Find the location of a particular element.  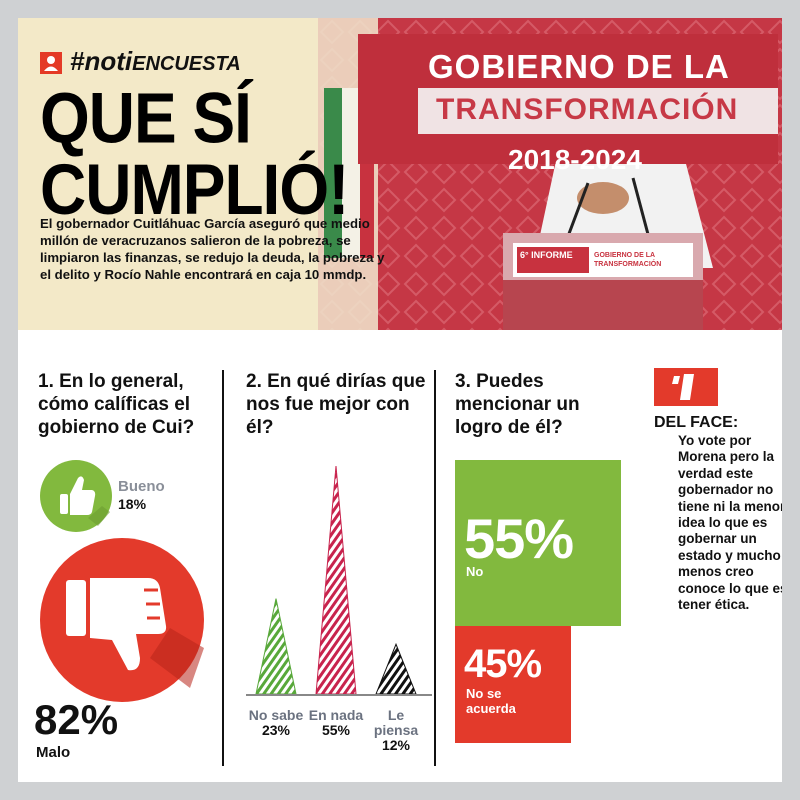

malo-label: Malo is located at coordinates (53, 752).